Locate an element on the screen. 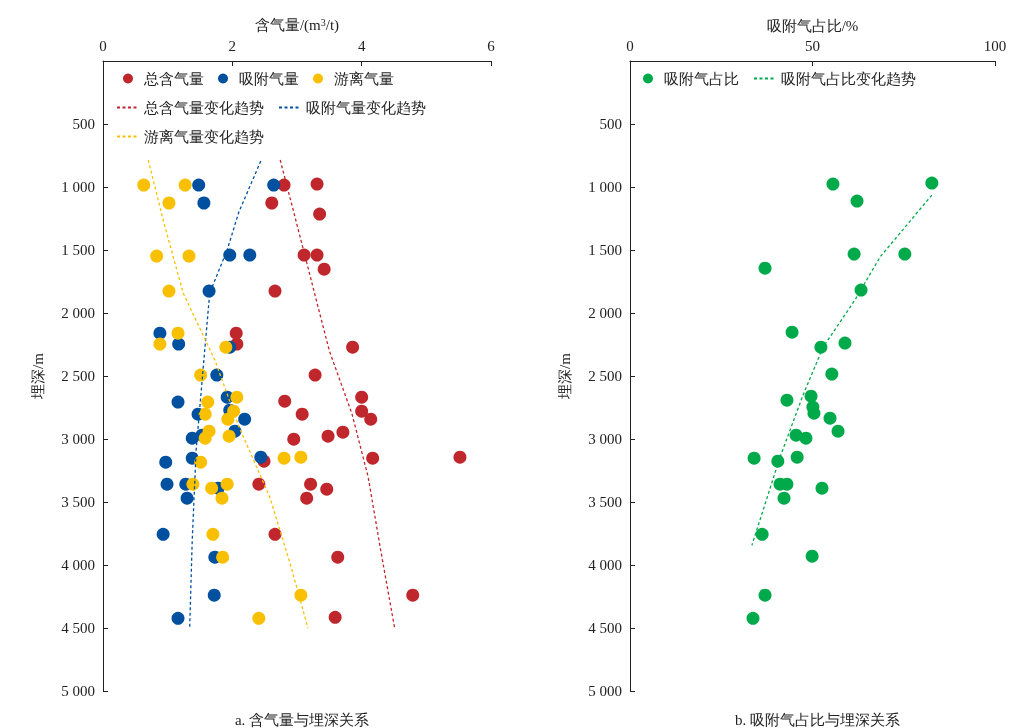 This screenshot has height=728, width=1012. legend-label: 吸附气量变化趋势 is located at coordinates (366, 107).